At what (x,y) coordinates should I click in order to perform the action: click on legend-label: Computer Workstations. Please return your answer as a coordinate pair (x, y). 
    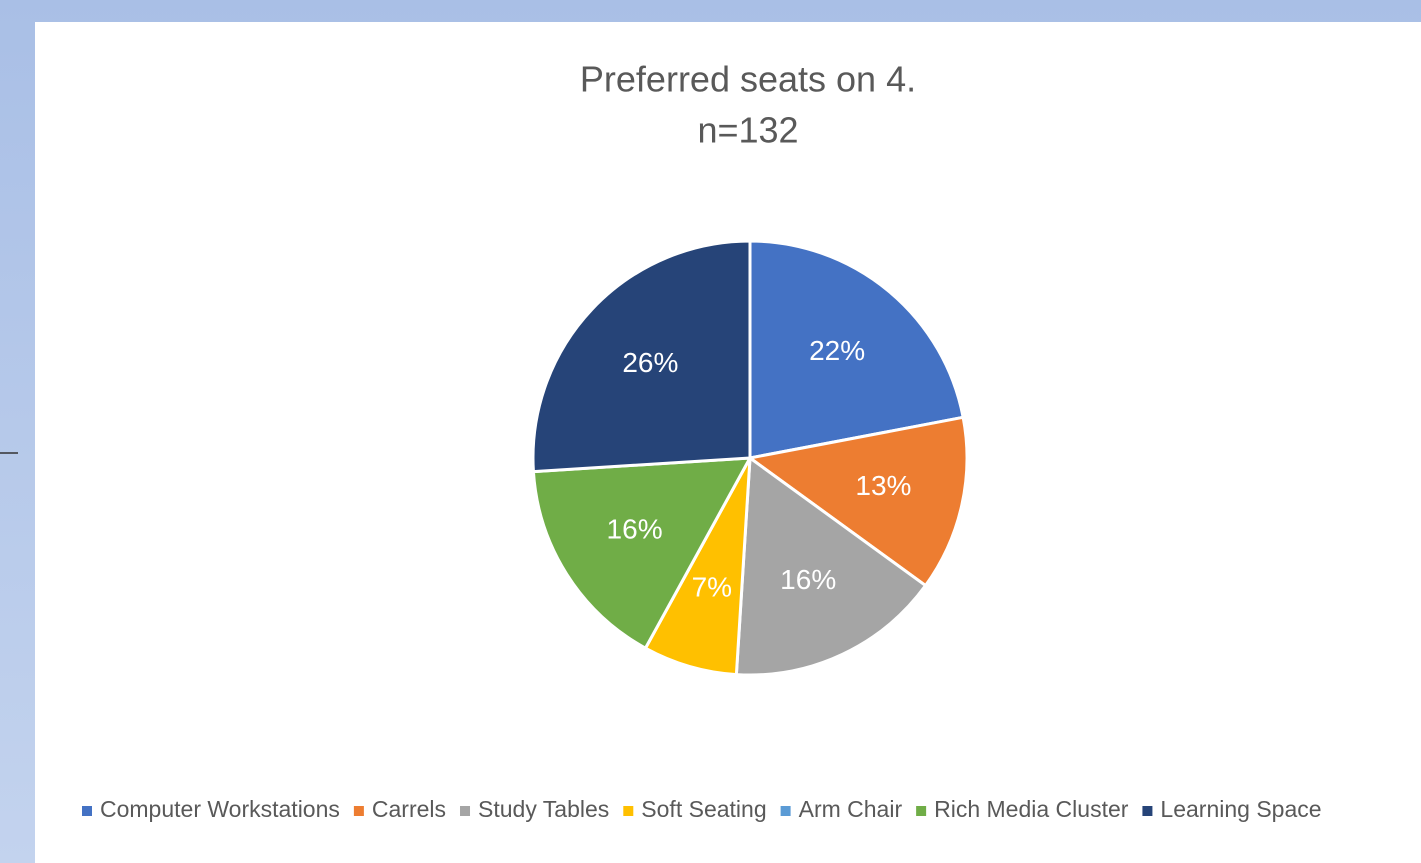
    Looking at the image, I should click on (220, 809).